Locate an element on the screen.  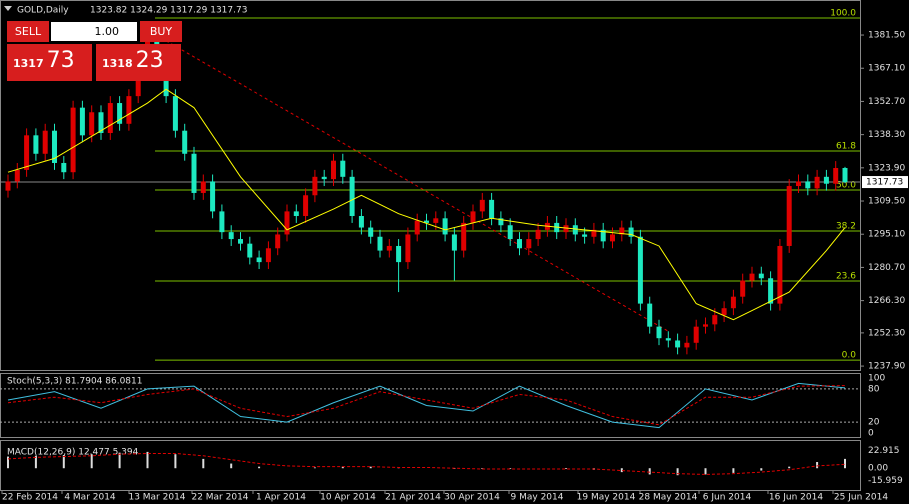
y-tick-label: 1295.10 is located at coordinates (886, 235).